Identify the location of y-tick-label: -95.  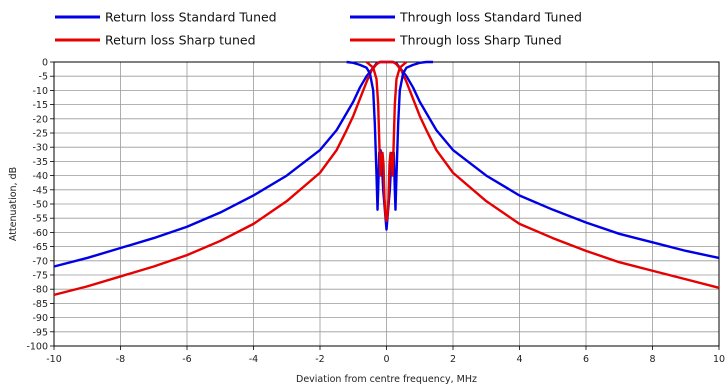
(40, 332).